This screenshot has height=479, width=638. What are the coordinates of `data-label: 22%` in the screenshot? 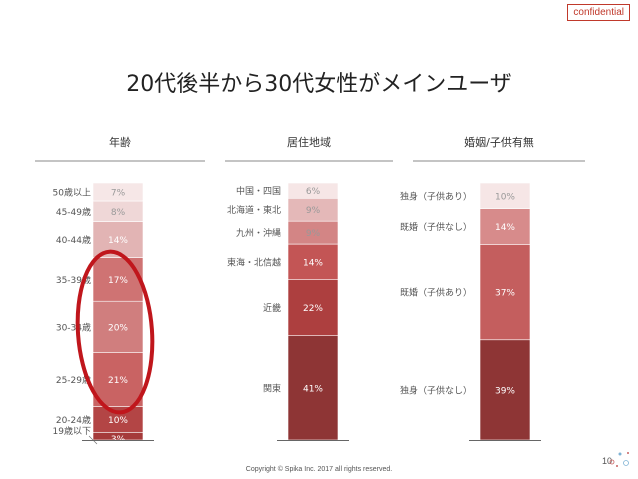 It's located at (313, 309).